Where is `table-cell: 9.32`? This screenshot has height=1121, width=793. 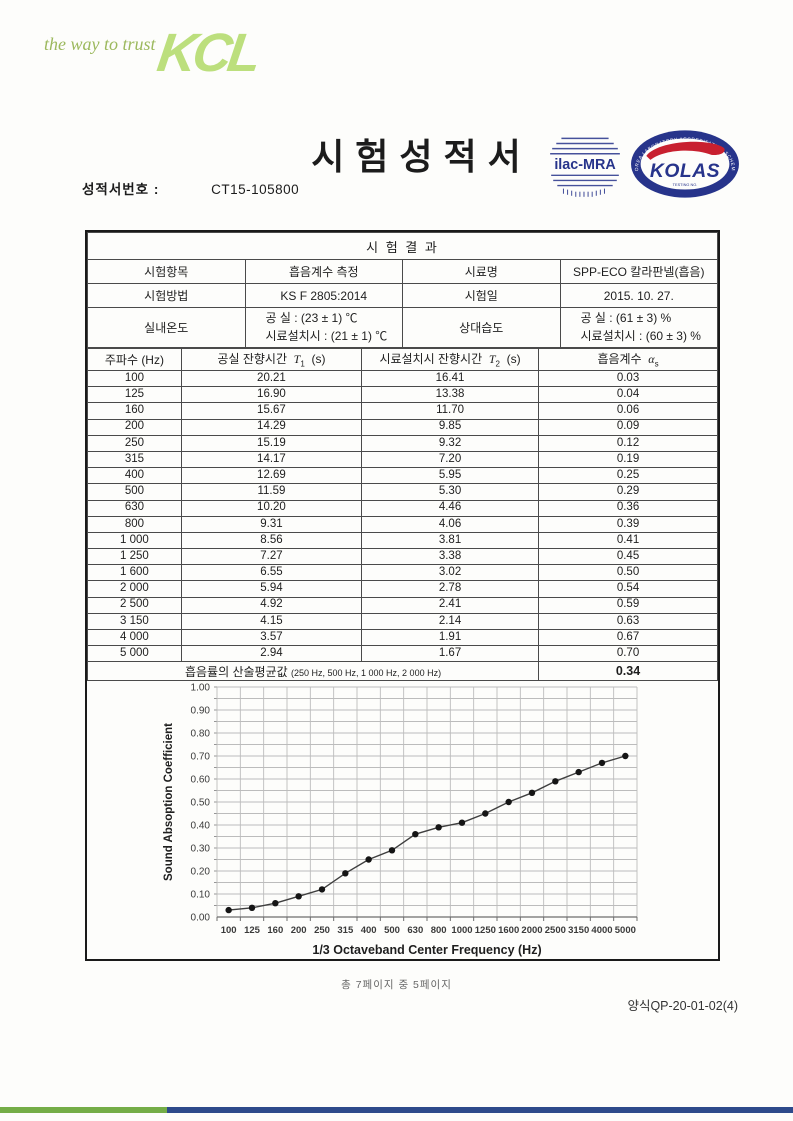
table-cell: 9.32 is located at coordinates (450, 443).